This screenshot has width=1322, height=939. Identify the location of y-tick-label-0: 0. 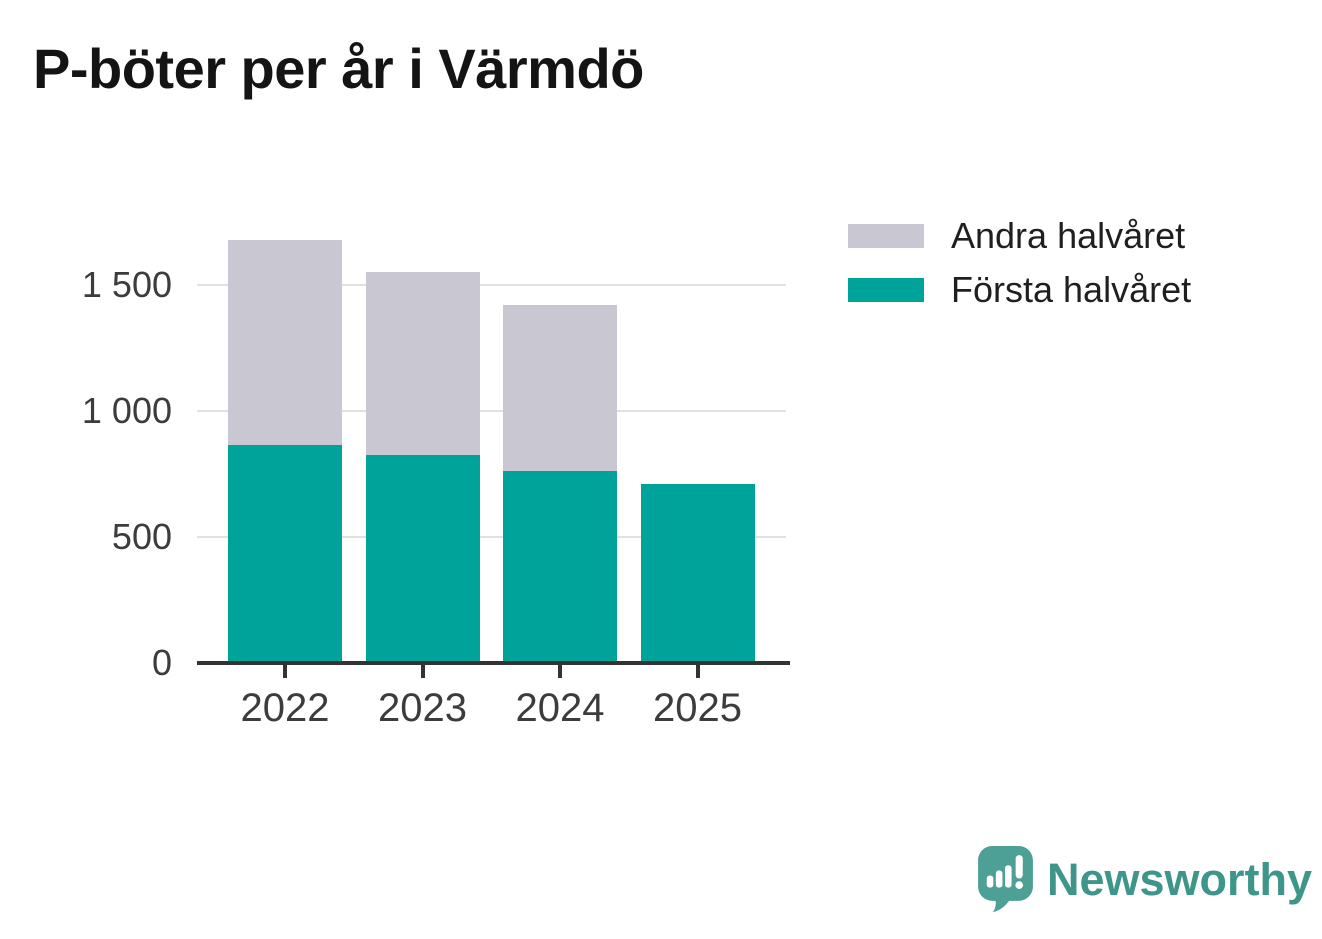
(161, 662).